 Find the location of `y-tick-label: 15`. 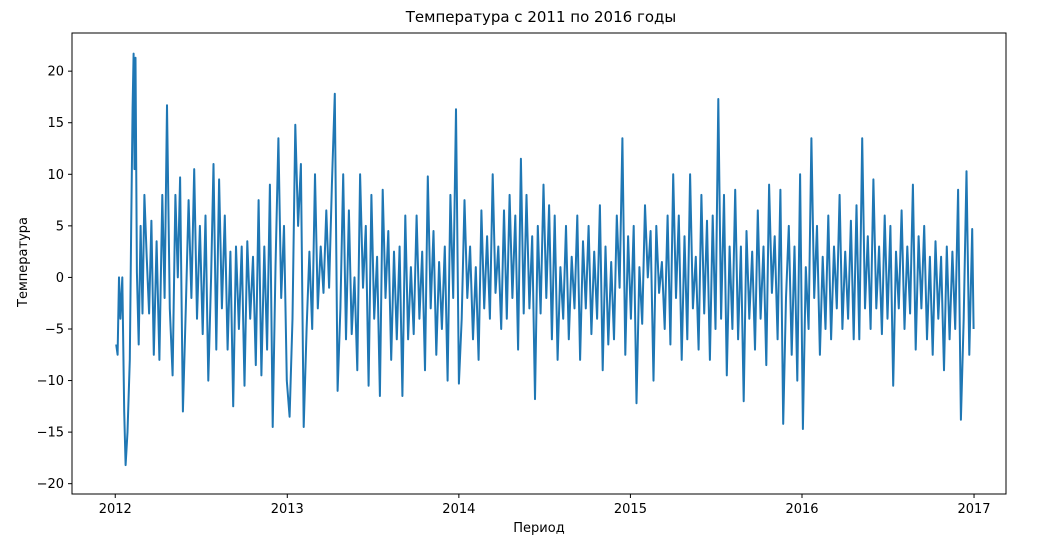

y-tick-label: 15 is located at coordinates (55, 123).